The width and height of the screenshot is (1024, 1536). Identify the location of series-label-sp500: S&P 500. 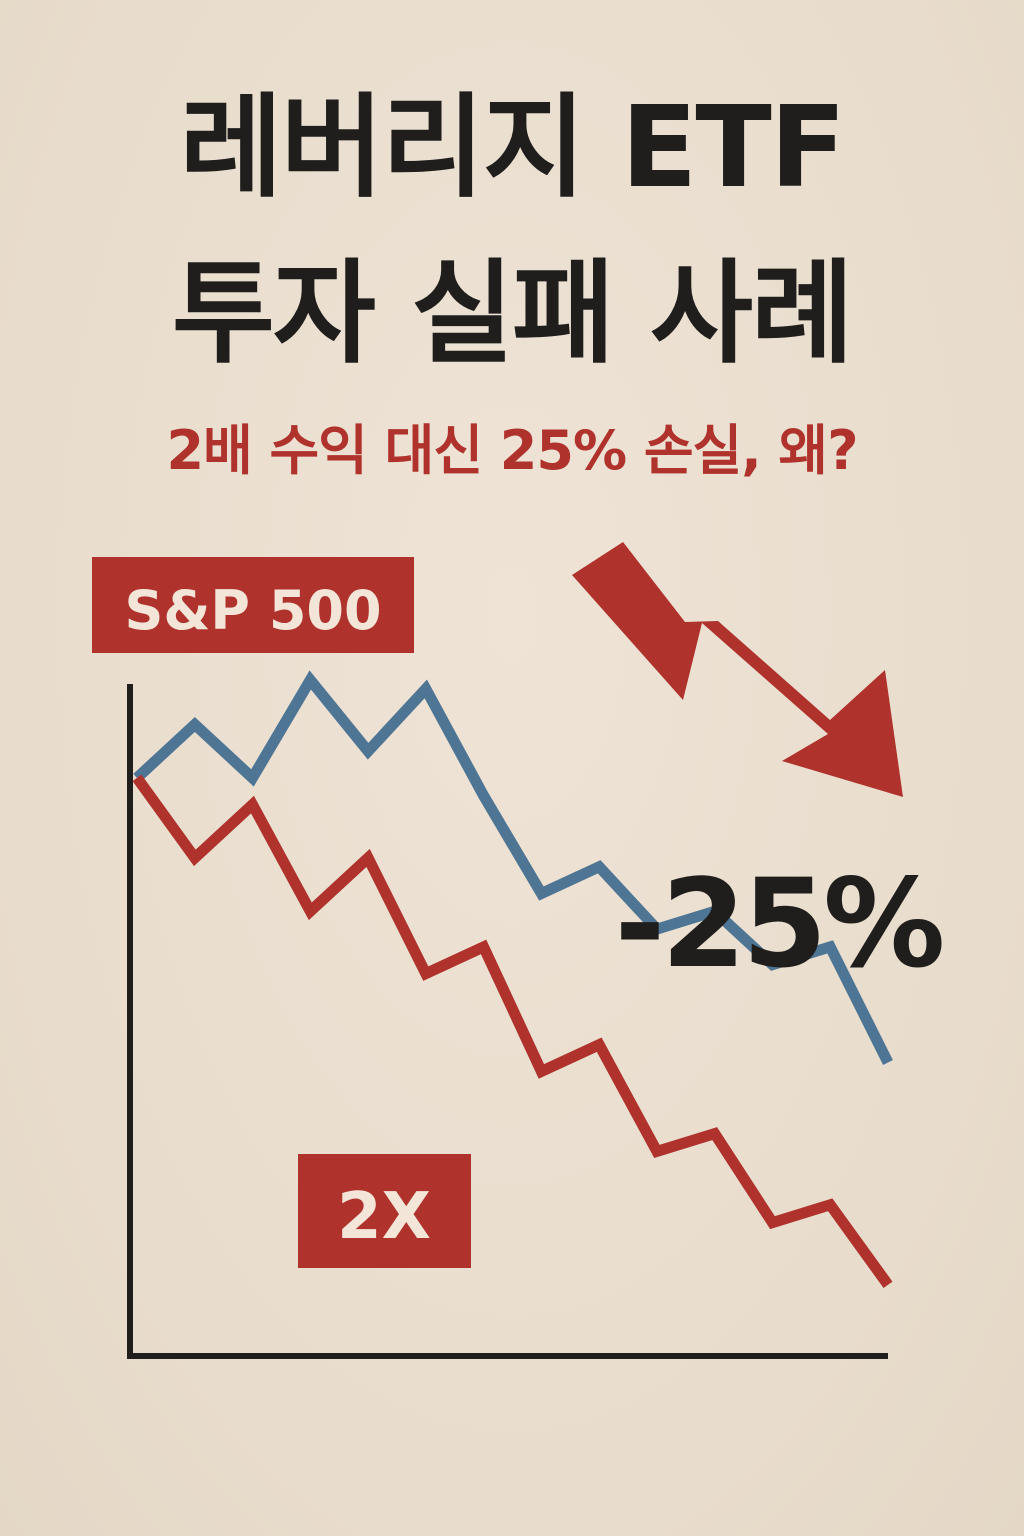
(253, 605).